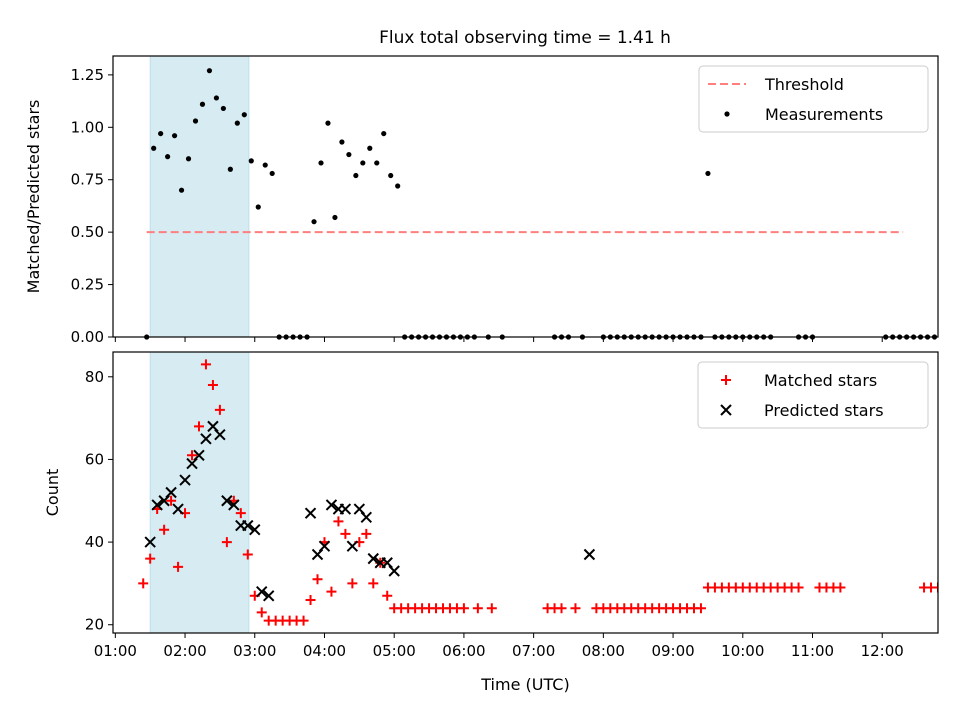 Image resolution: width=960 pixels, height=720 pixels. I want to click on legend-swatch-matched, so click(726, 380).